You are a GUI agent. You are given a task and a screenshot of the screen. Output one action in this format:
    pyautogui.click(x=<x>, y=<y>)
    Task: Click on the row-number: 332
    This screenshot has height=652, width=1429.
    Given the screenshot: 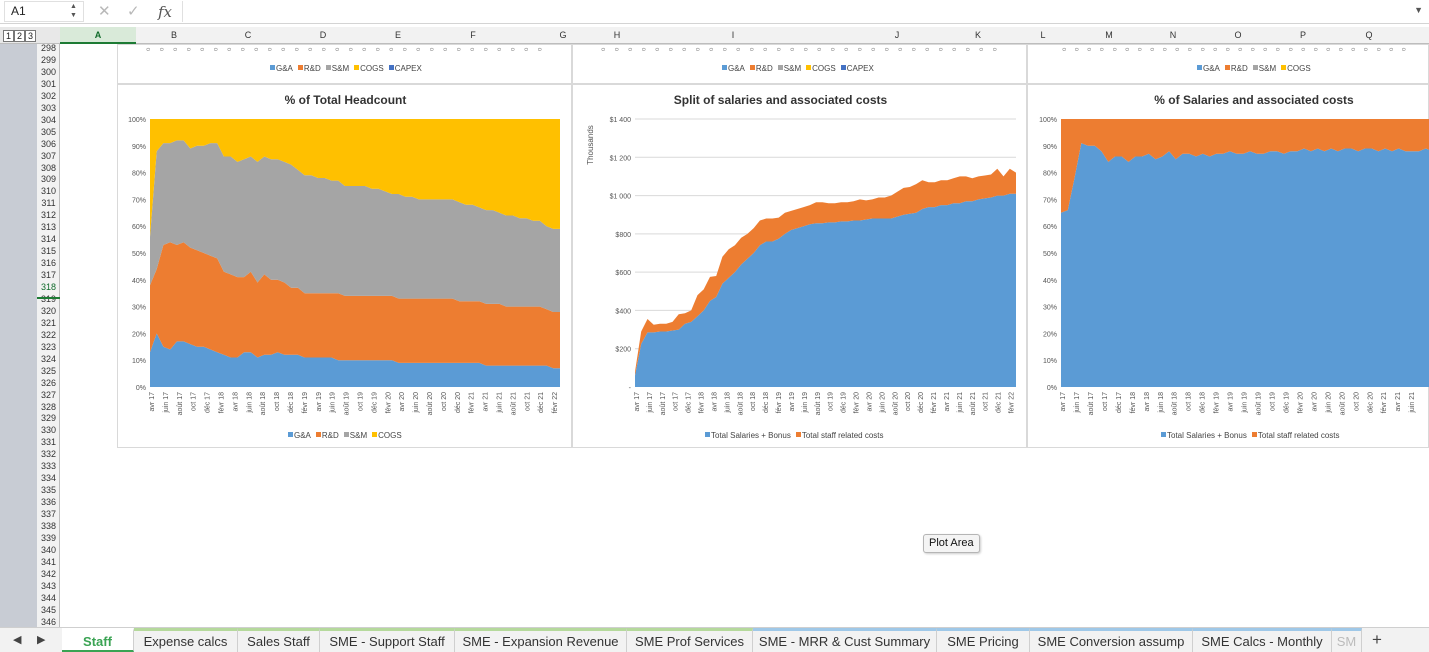 What is the action you would take?
    pyautogui.click(x=48, y=454)
    